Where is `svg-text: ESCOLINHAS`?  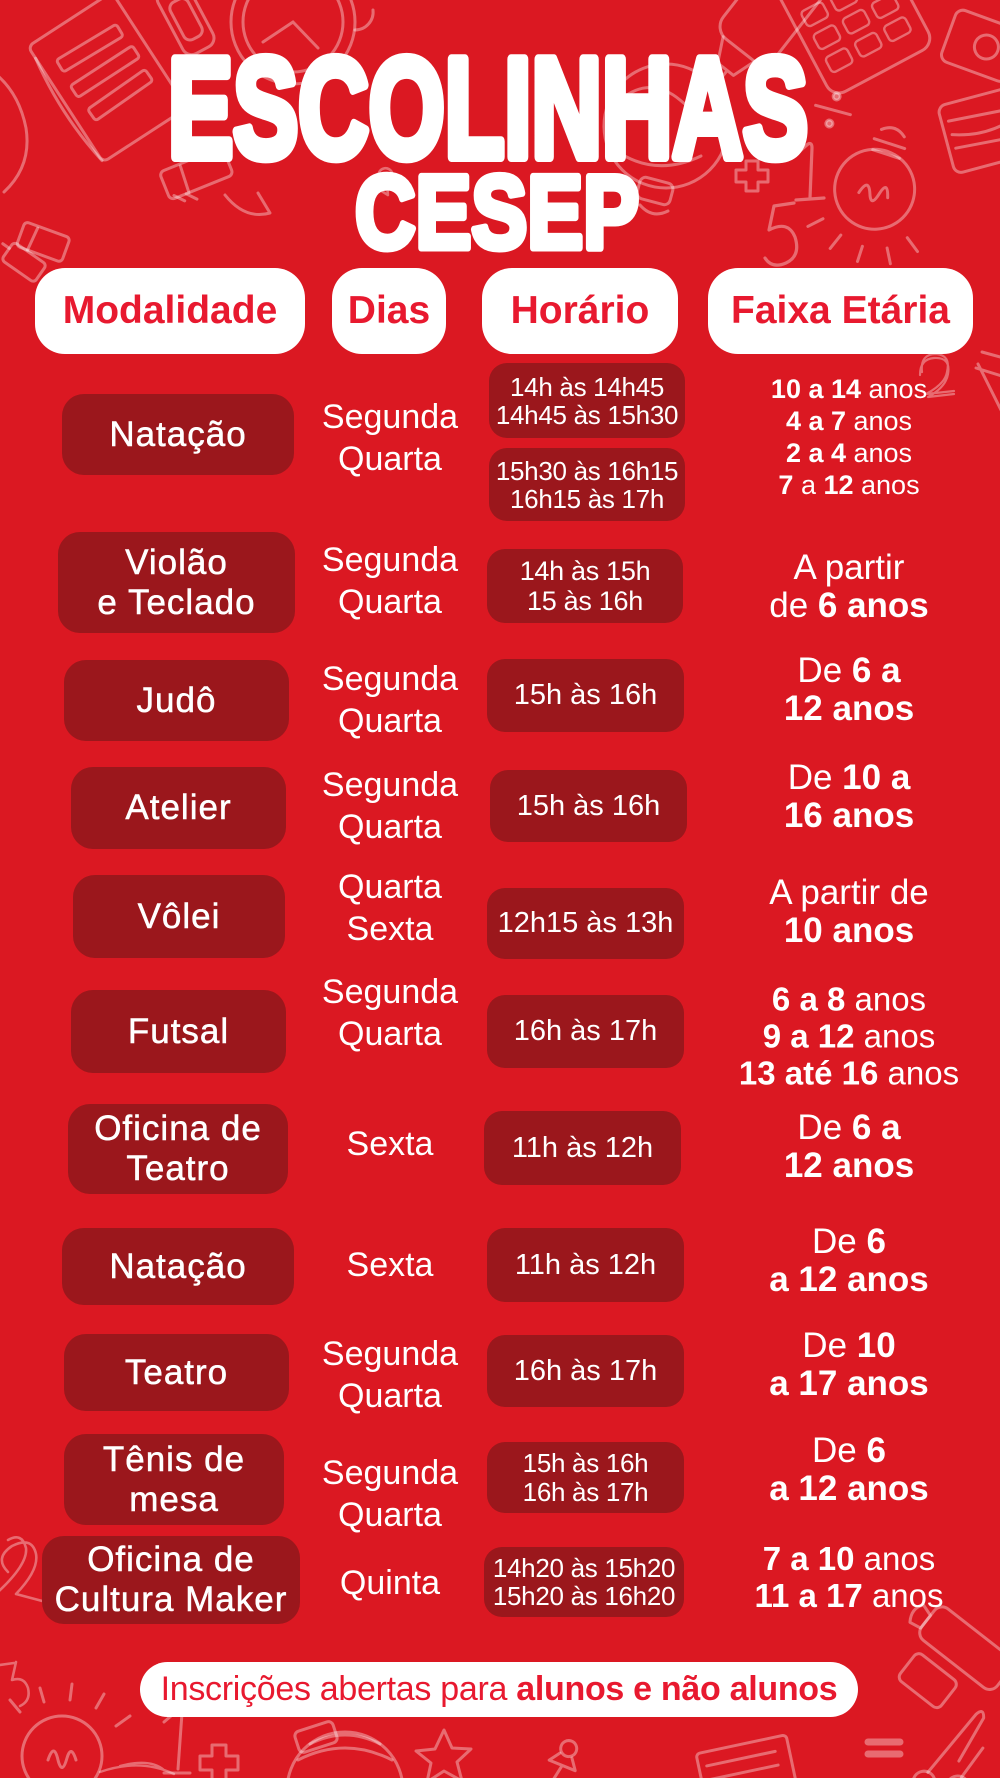
svg-text: ESCOLINHAS is located at coordinates (488, 108).